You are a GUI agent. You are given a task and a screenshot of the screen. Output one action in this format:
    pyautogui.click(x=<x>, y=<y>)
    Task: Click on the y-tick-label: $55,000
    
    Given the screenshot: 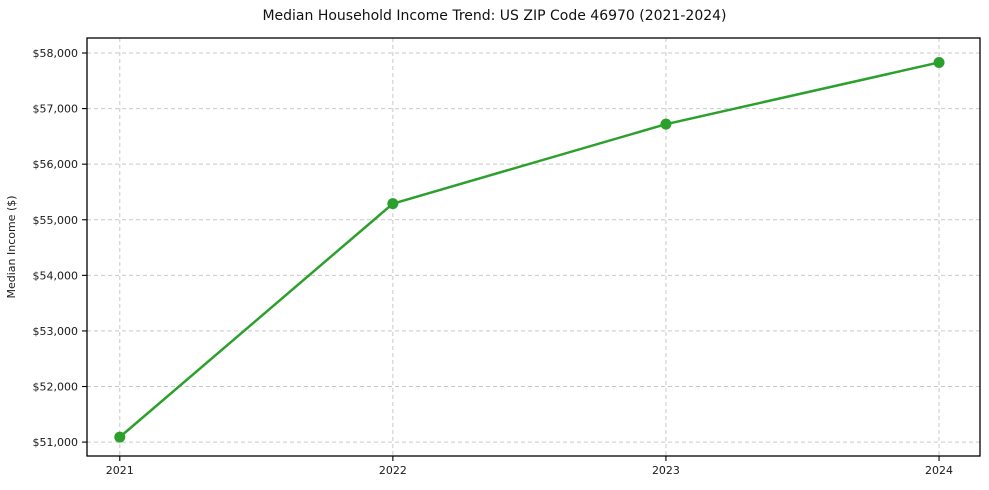 What is the action you would take?
    pyautogui.click(x=56, y=220)
    